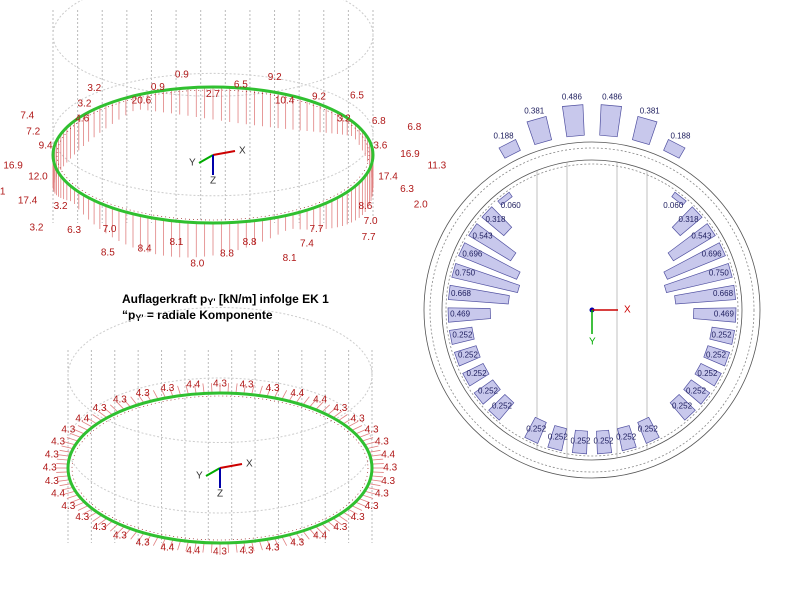  I want to click on load-value-label: 0.696, so click(712, 253).